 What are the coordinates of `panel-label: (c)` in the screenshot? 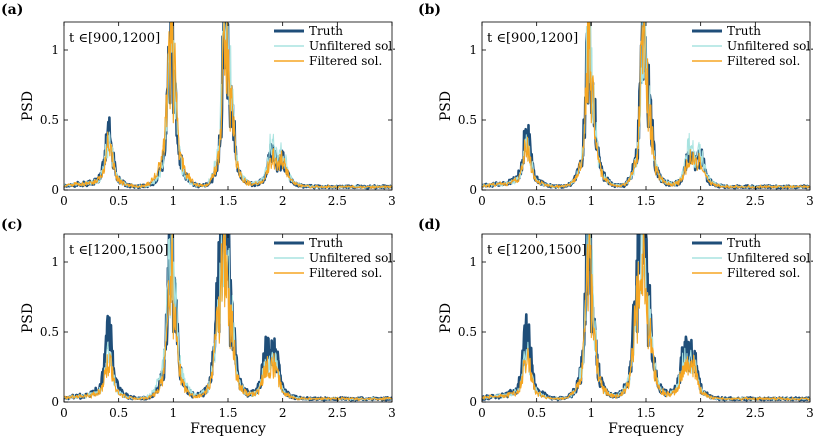 It's located at (12, 225).